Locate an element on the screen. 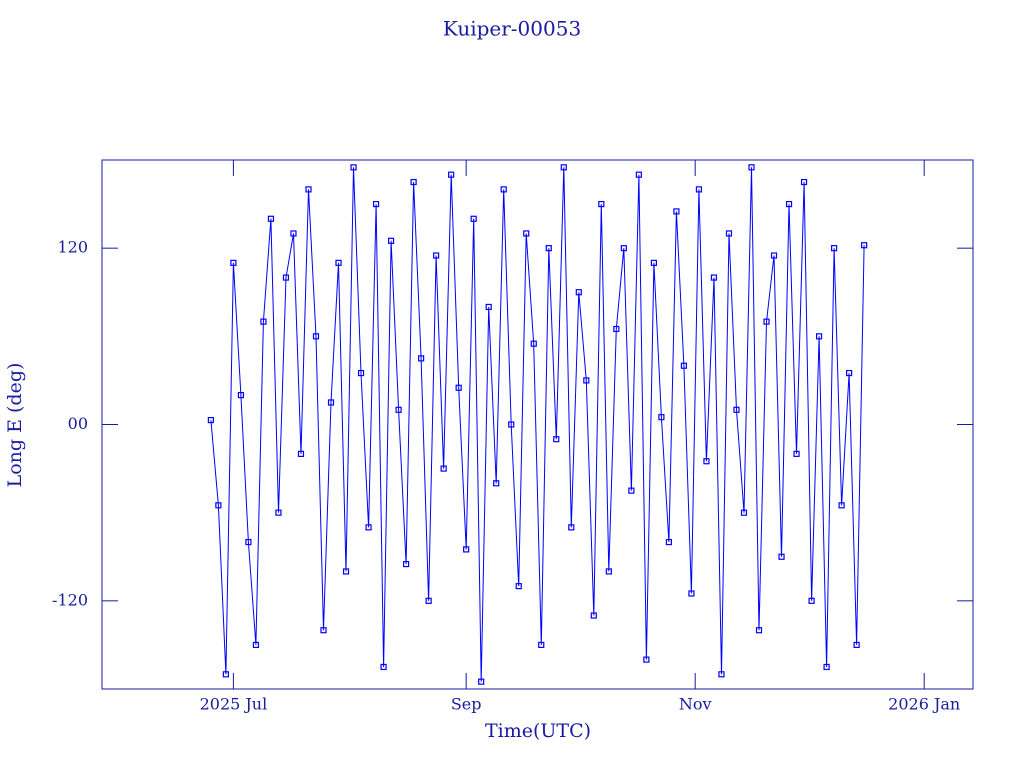 The height and width of the screenshot is (768, 1024). y-axis-label: Long E (deg) is located at coordinates (15, 425).